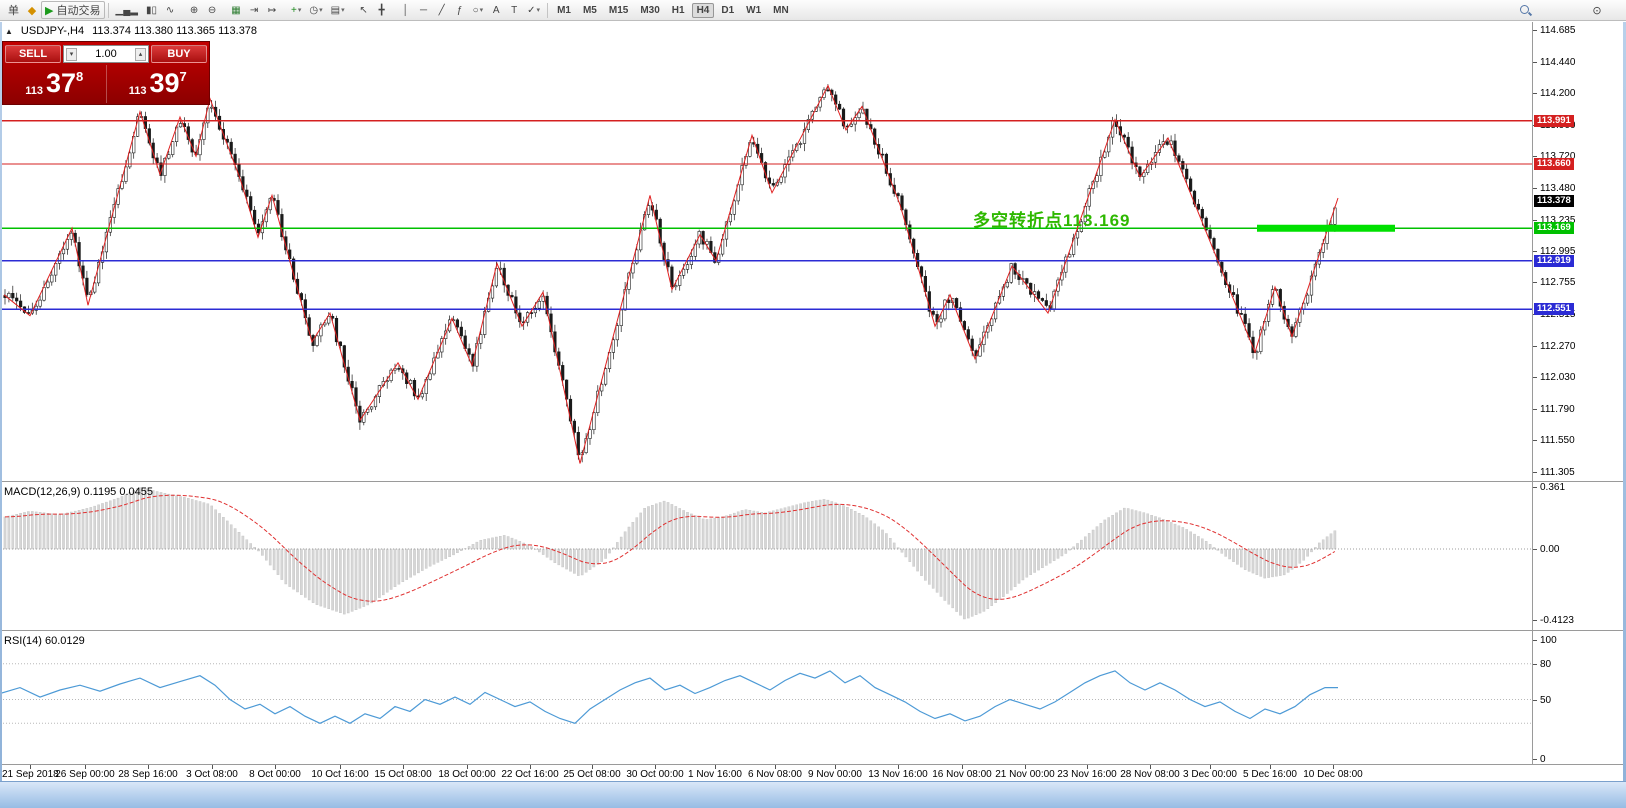 The width and height of the screenshot is (1626, 808). I want to click on timeframe-button-m30: M30, so click(649, 10).